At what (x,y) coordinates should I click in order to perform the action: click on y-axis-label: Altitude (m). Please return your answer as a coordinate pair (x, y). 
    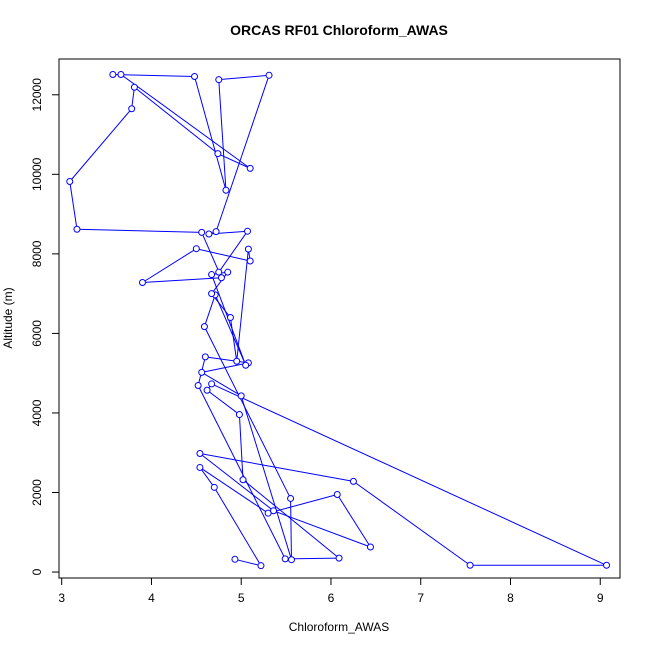
    Looking at the image, I should click on (8, 317).